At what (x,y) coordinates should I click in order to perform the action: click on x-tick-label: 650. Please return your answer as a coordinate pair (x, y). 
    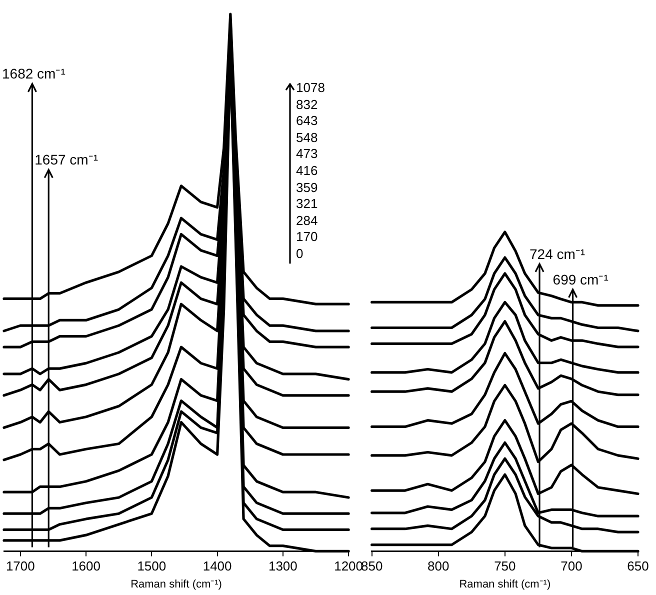
    Looking at the image, I should click on (638, 566).